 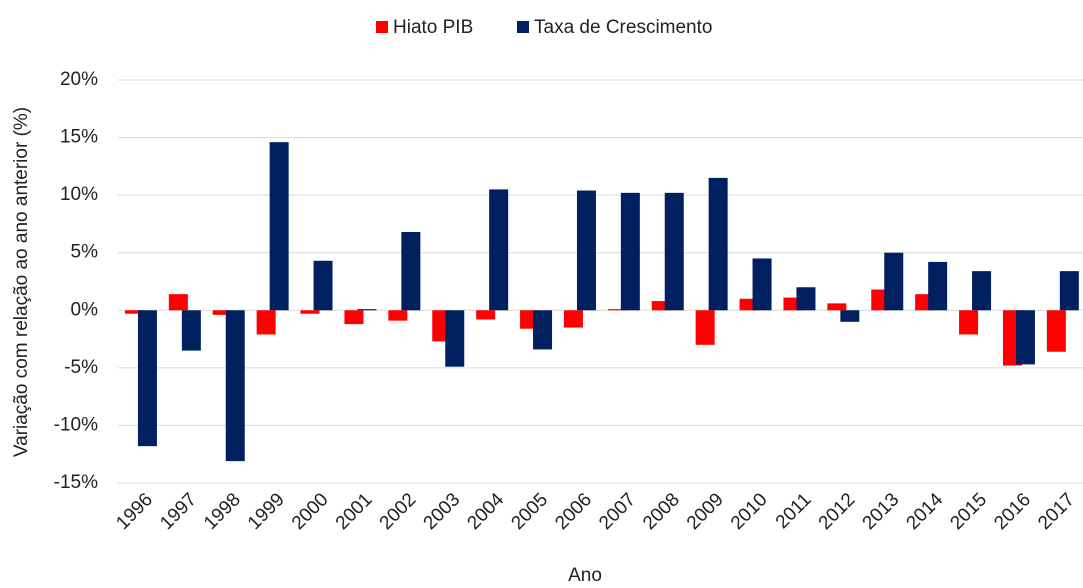 What do you see at coordinates (178, 511) in the screenshot?
I see `x-tick-label: 1997` at bounding box center [178, 511].